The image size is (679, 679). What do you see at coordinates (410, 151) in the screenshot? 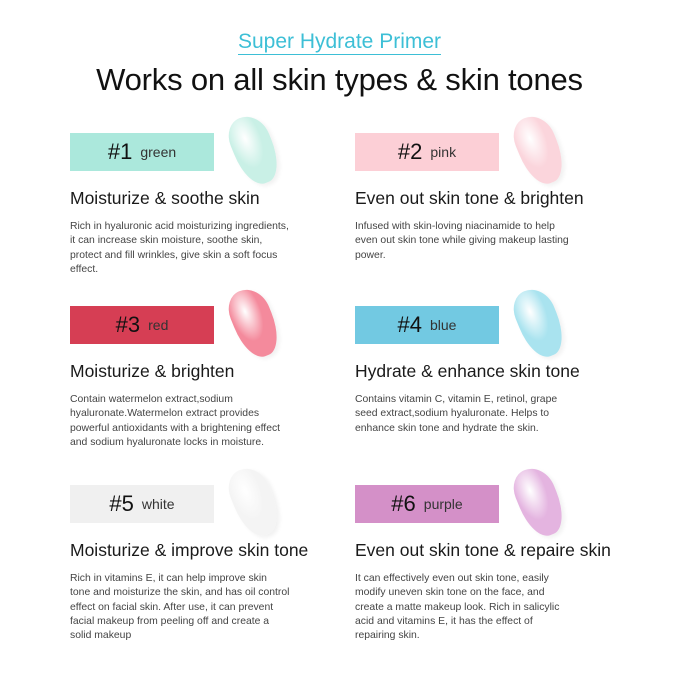
I see `shade-number: #2` at bounding box center [410, 151].